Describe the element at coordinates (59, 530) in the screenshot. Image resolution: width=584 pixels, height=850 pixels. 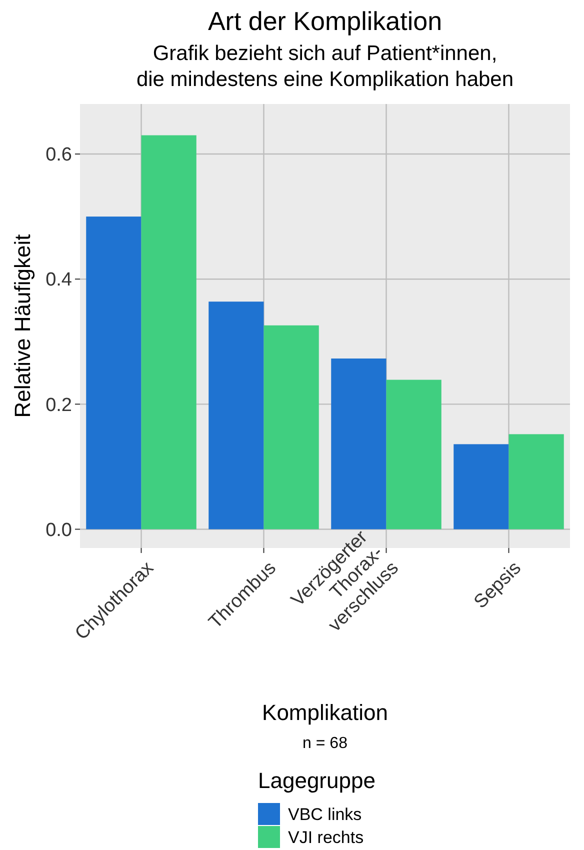
I see `y-tick-label: 0.0` at that location.